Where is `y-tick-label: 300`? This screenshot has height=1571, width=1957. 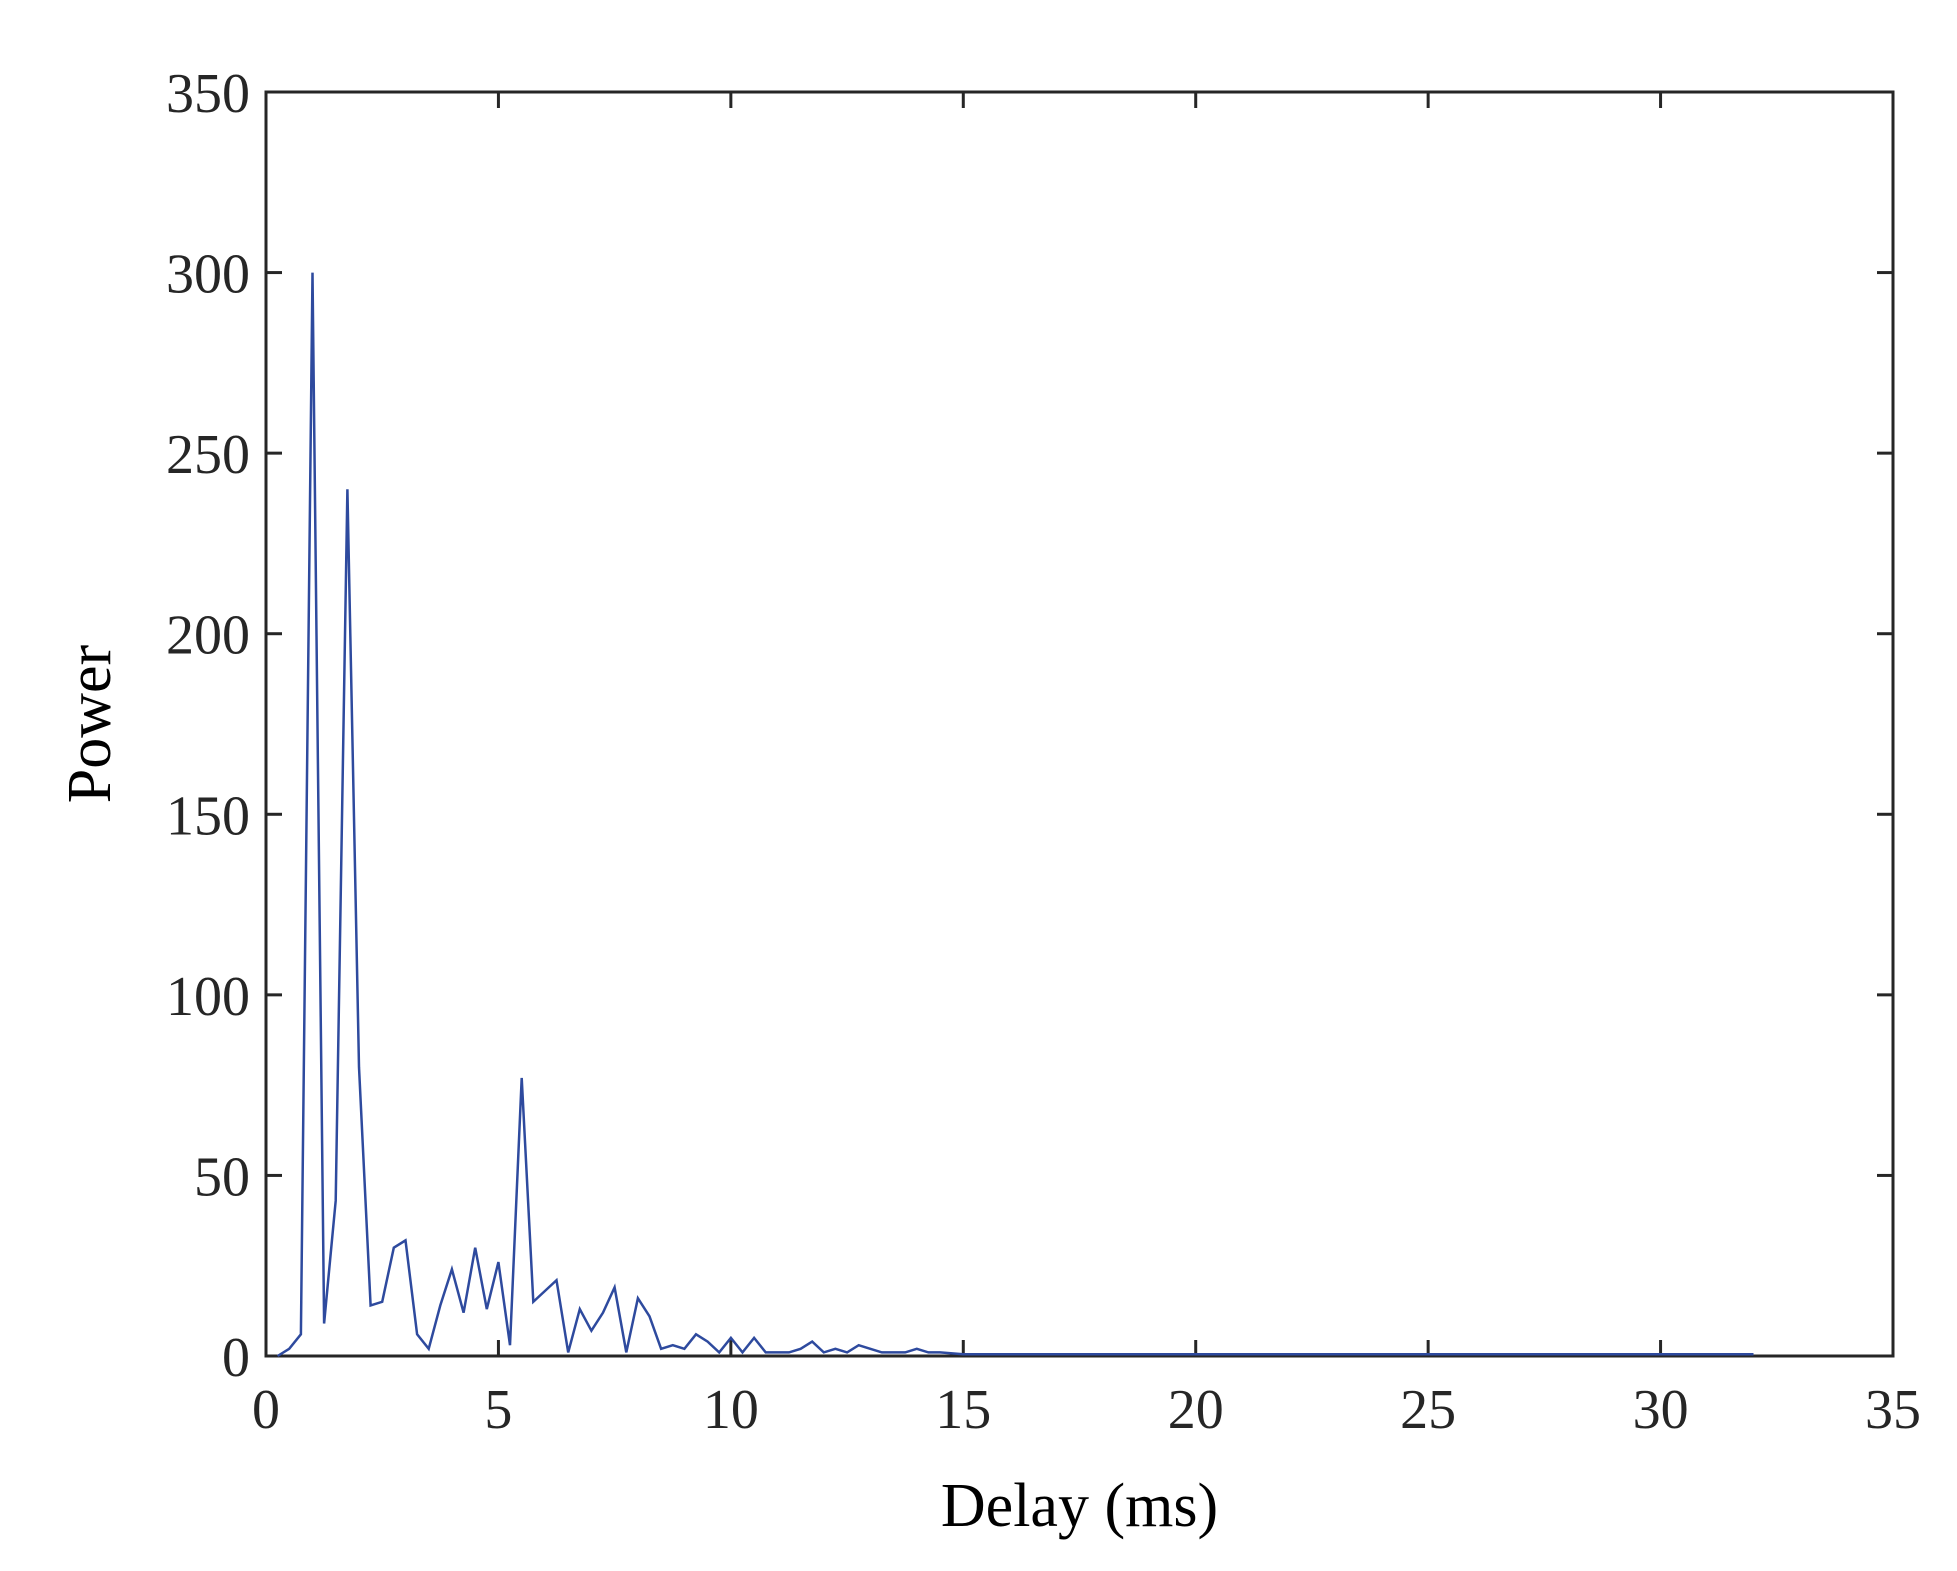
y-tick-label: 300 is located at coordinates (208, 275).